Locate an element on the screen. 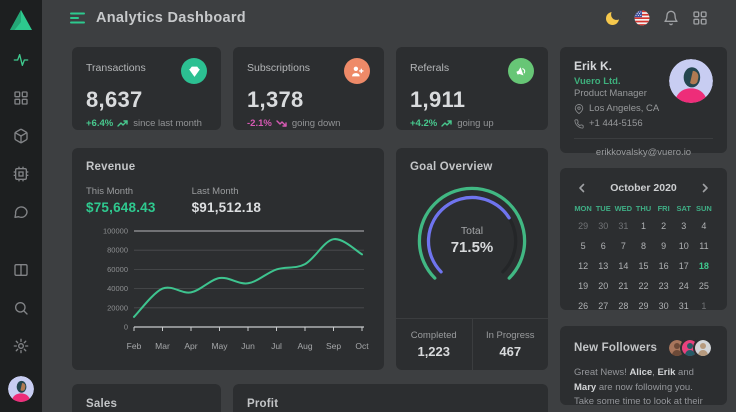 This screenshot has width=736, height=412. calendar-day: 27 is located at coordinates (603, 306).